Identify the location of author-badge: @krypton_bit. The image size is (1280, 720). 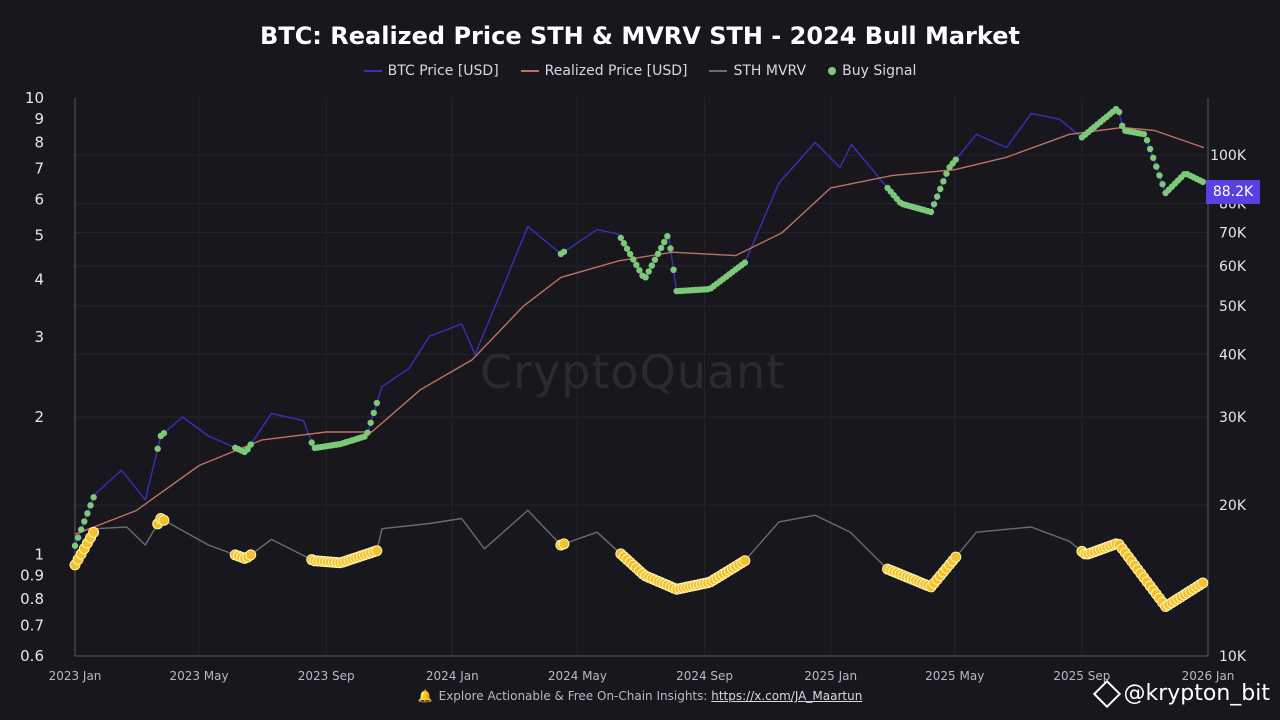
(1181, 693).